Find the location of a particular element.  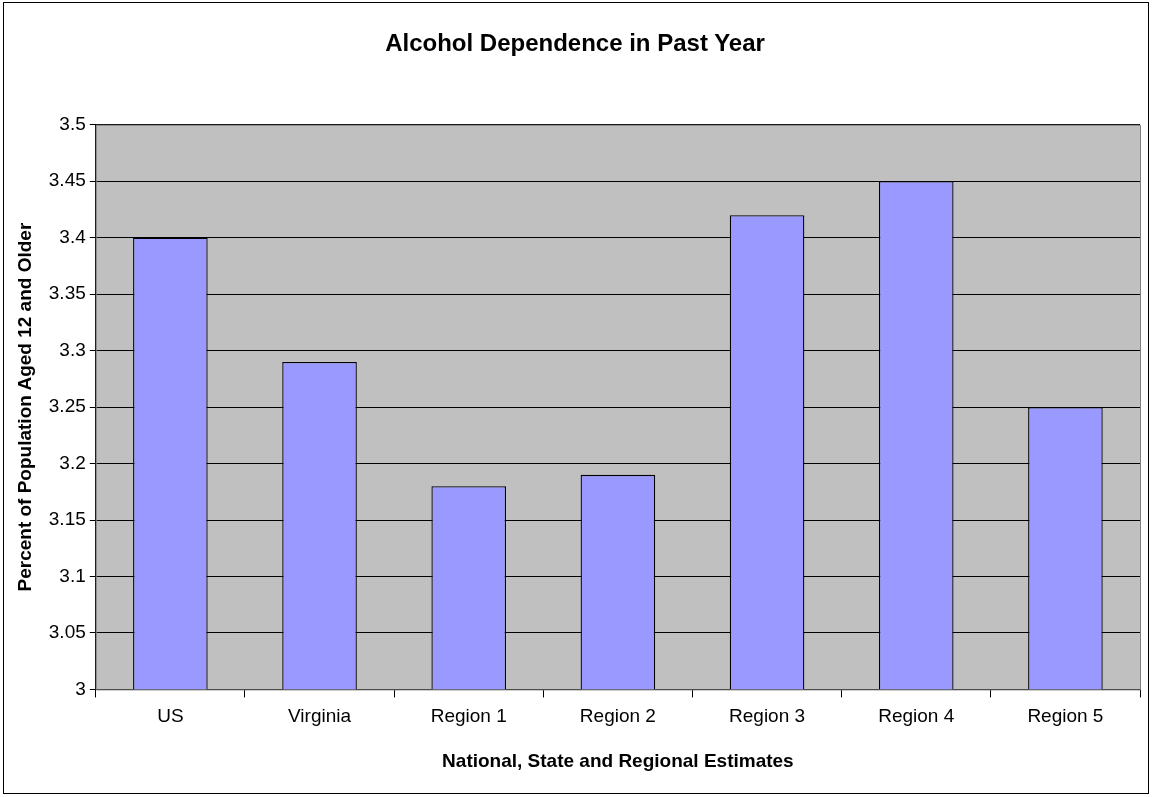

x-tick-label: Region 4 is located at coordinates (916, 716).